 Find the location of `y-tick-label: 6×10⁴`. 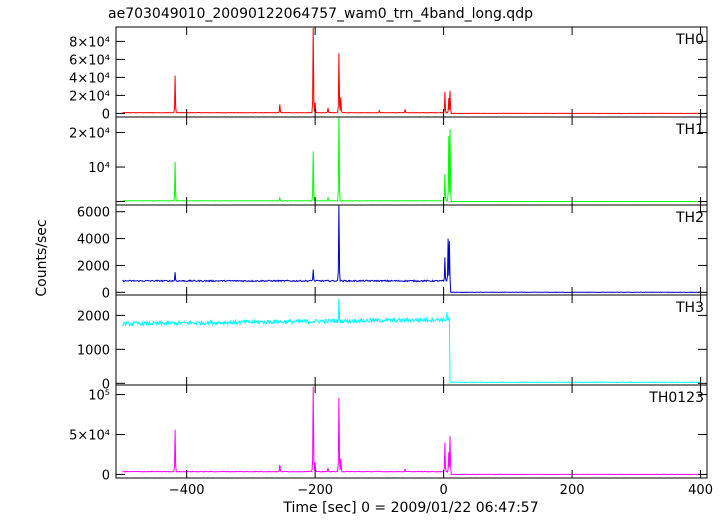

y-tick-label: 6×10⁴ is located at coordinates (89, 60).